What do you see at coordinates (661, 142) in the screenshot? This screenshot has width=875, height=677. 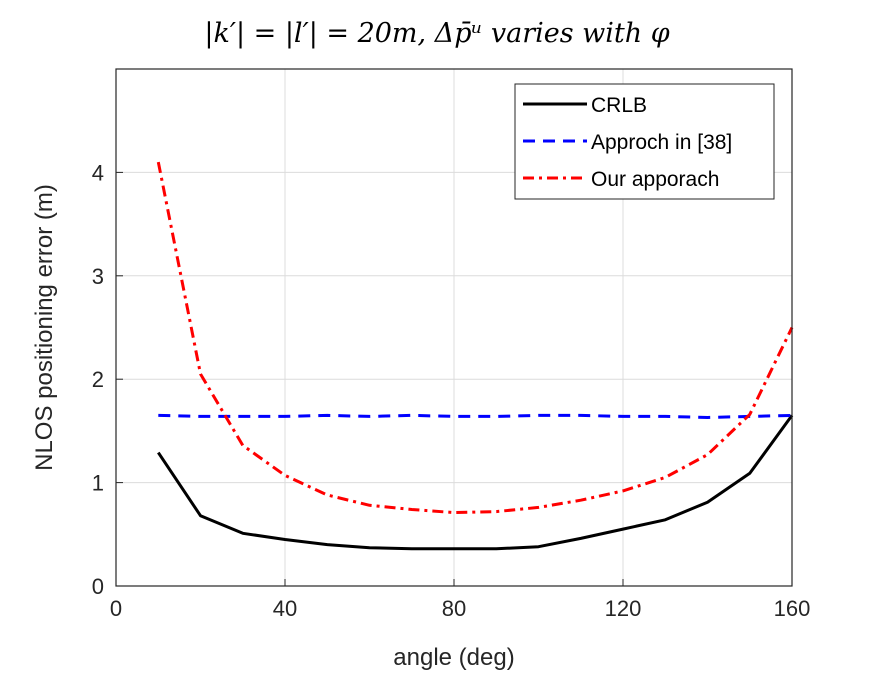 I see `legend-label: Approch in [38]` at bounding box center [661, 142].